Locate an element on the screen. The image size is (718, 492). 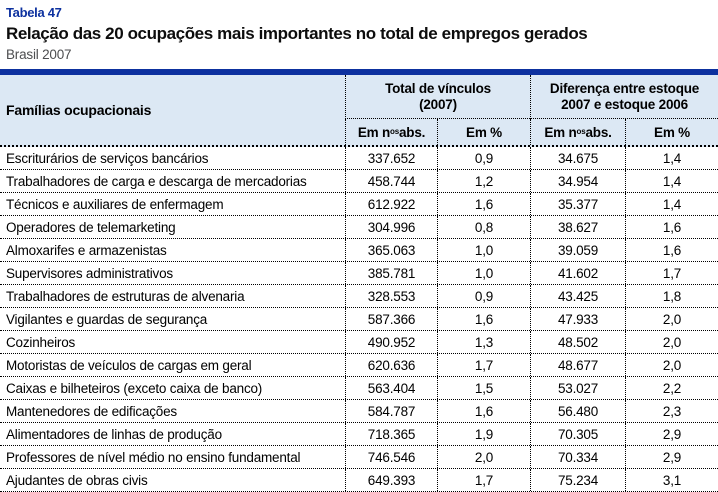
diff-abs-cell: 38.627 is located at coordinates (577, 227).